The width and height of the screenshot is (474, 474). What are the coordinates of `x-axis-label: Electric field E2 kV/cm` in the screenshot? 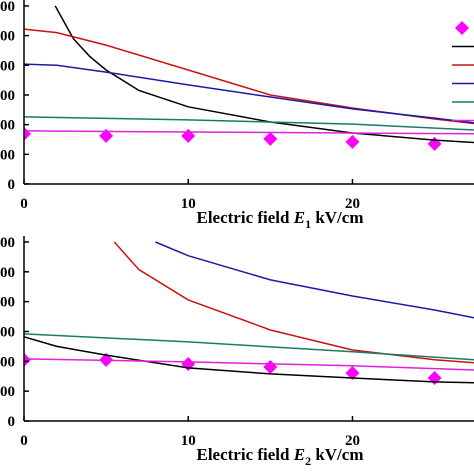 It's located at (279, 456).